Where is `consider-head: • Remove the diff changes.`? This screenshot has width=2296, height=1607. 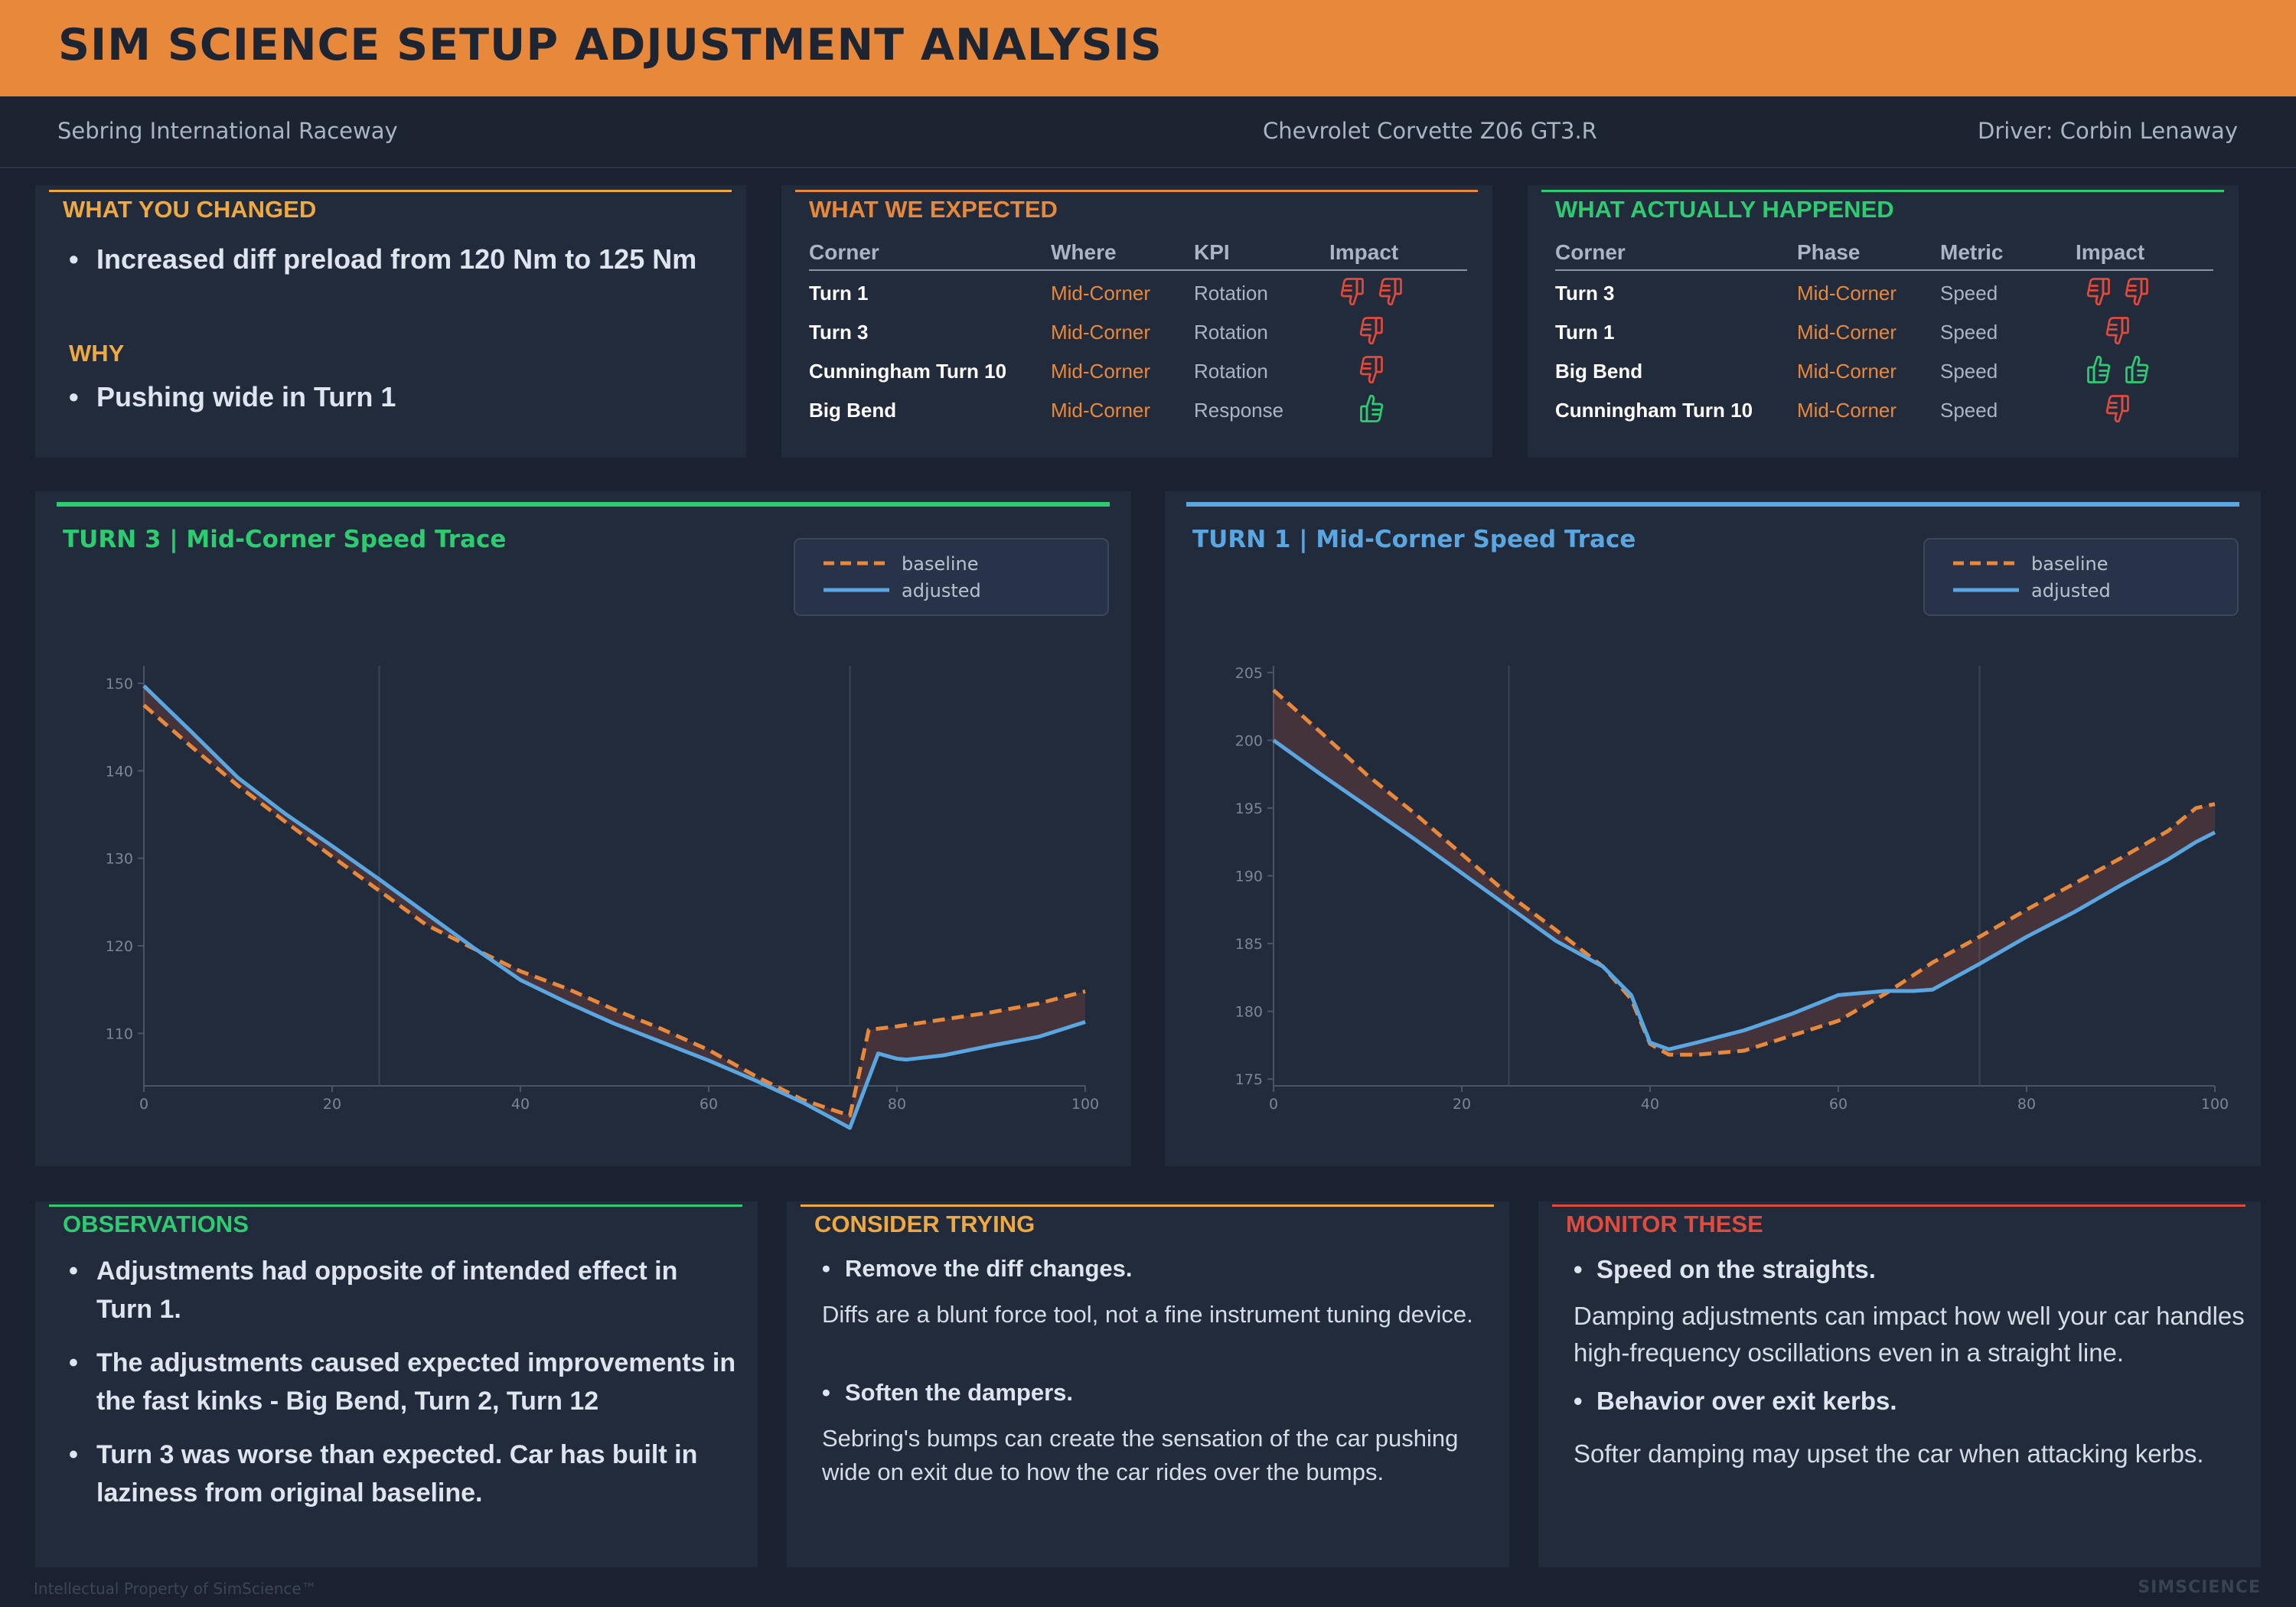
consider-head: • Remove the diff changes. is located at coordinates (977, 1268).